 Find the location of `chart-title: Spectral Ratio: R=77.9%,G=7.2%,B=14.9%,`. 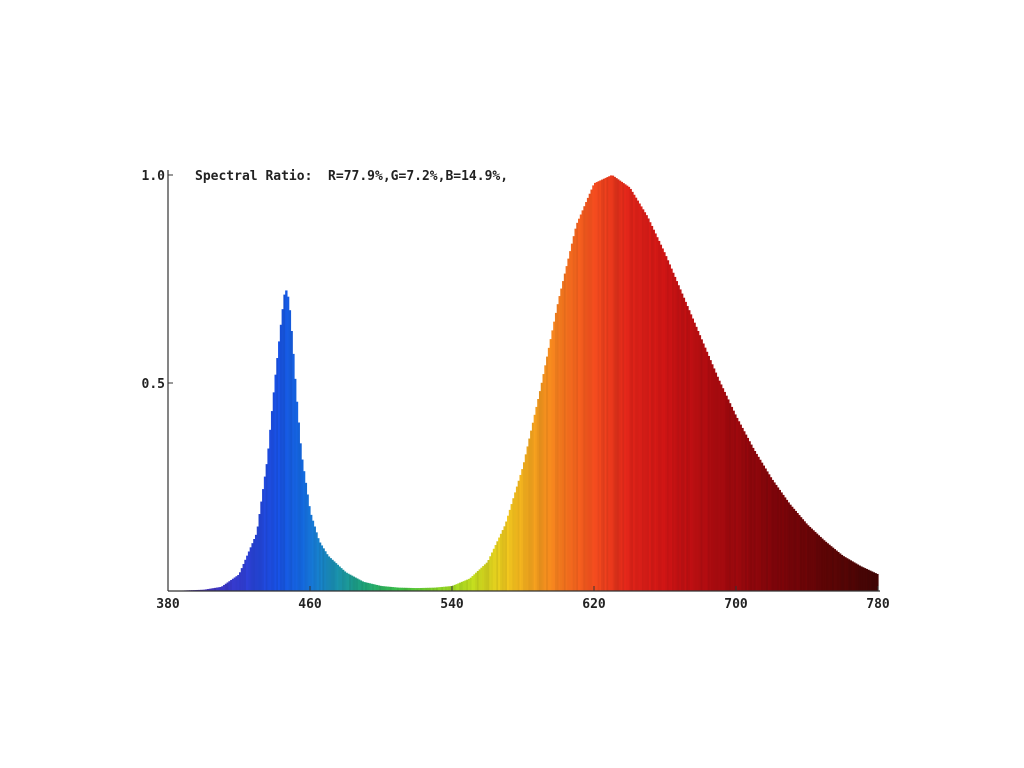

chart-title: Spectral Ratio: R=77.9%,G=7.2%,B=14.9%, is located at coordinates (351, 176).